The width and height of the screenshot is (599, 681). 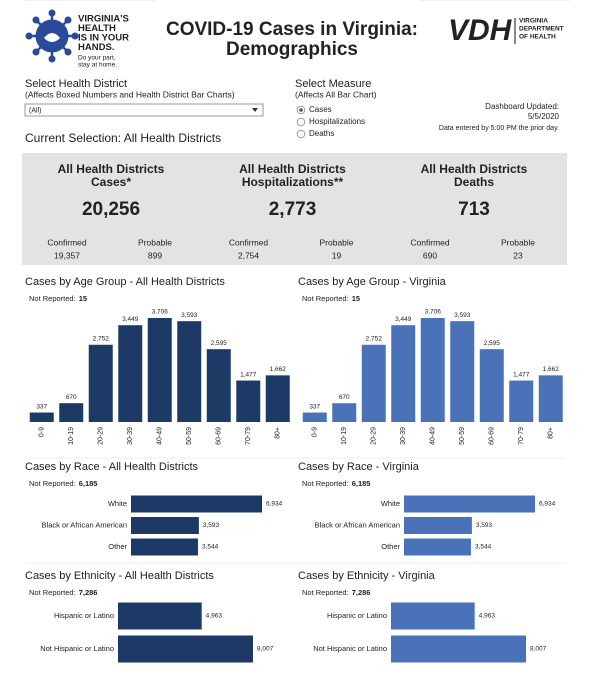 What do you see at coordinates (144, 110) in the screenshot?
I see `district-dropdown` at bounding box center [144, 110].